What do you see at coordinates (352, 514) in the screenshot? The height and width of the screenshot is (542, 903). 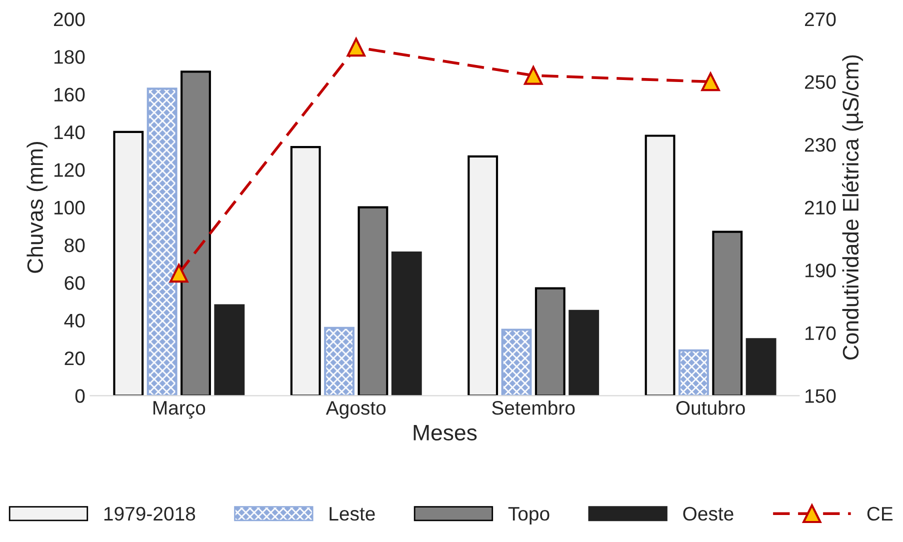 I see `legend-label: Leste` at bounding box center [352, 514].